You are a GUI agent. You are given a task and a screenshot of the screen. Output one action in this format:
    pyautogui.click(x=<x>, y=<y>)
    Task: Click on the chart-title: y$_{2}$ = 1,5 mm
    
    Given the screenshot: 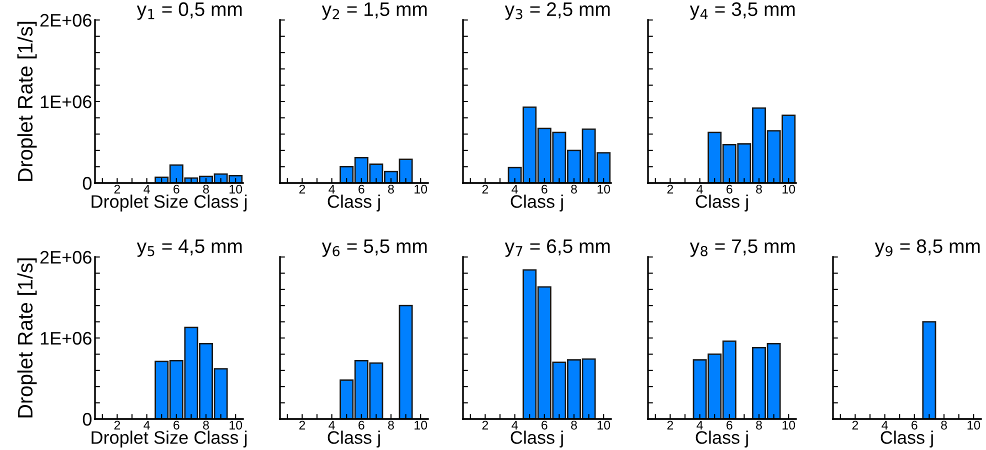 What is the action you would take?
    pyautogui.click(x=374, y=11)
    